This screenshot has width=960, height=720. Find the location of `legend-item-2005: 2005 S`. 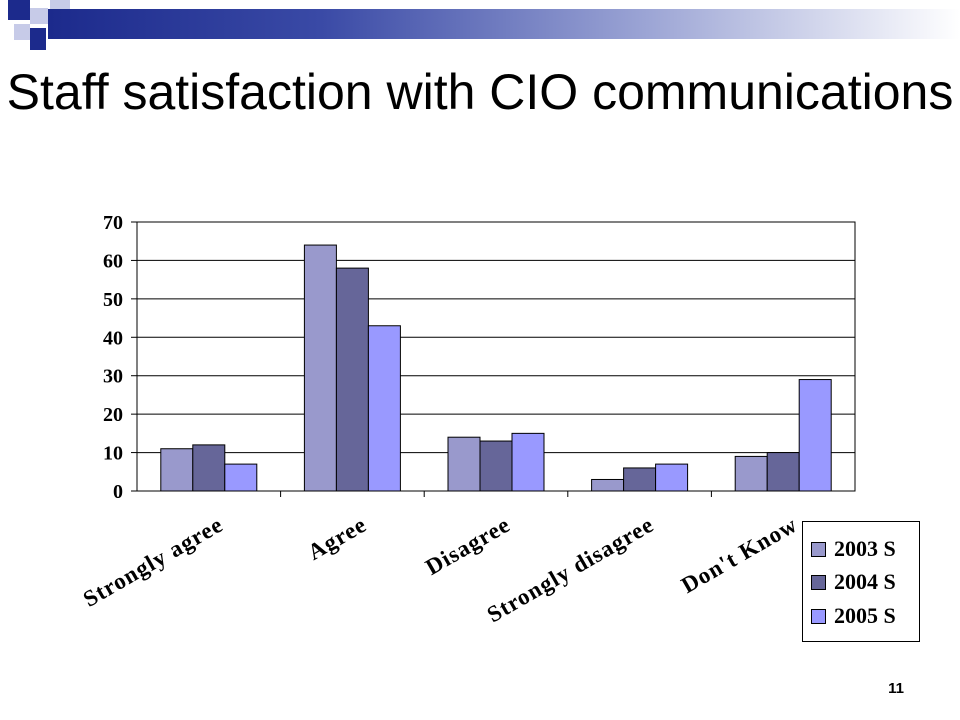

legend-item-2005: 2005 S is located at coordinates (853, 616).